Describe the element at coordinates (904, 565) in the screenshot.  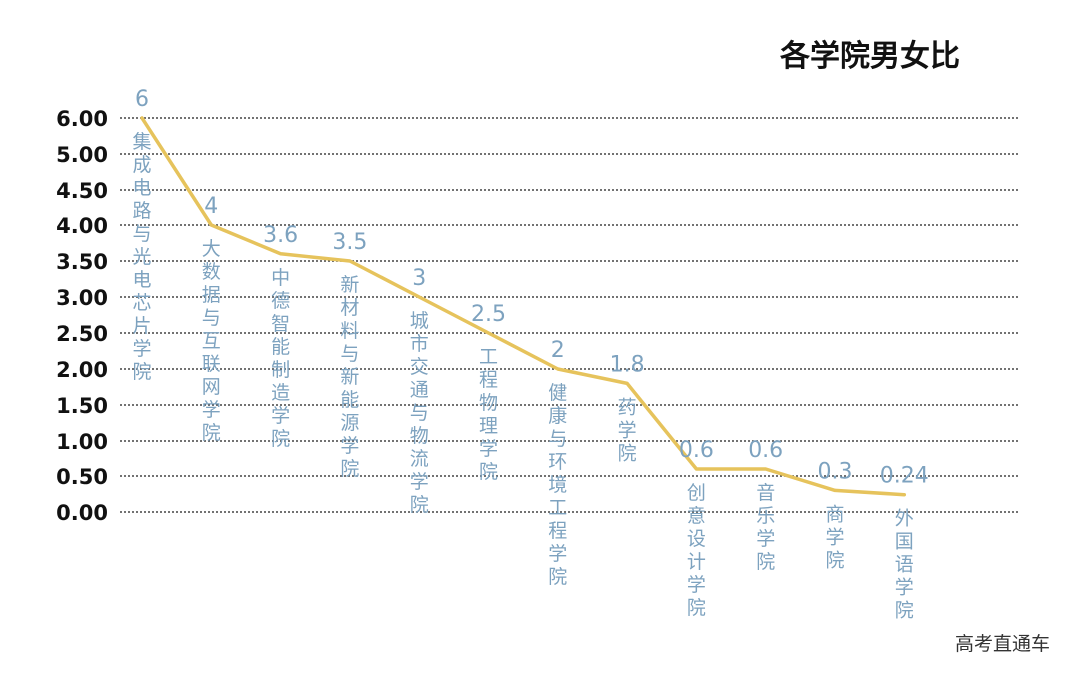
I see `category-label: 外国语学院` at that location.